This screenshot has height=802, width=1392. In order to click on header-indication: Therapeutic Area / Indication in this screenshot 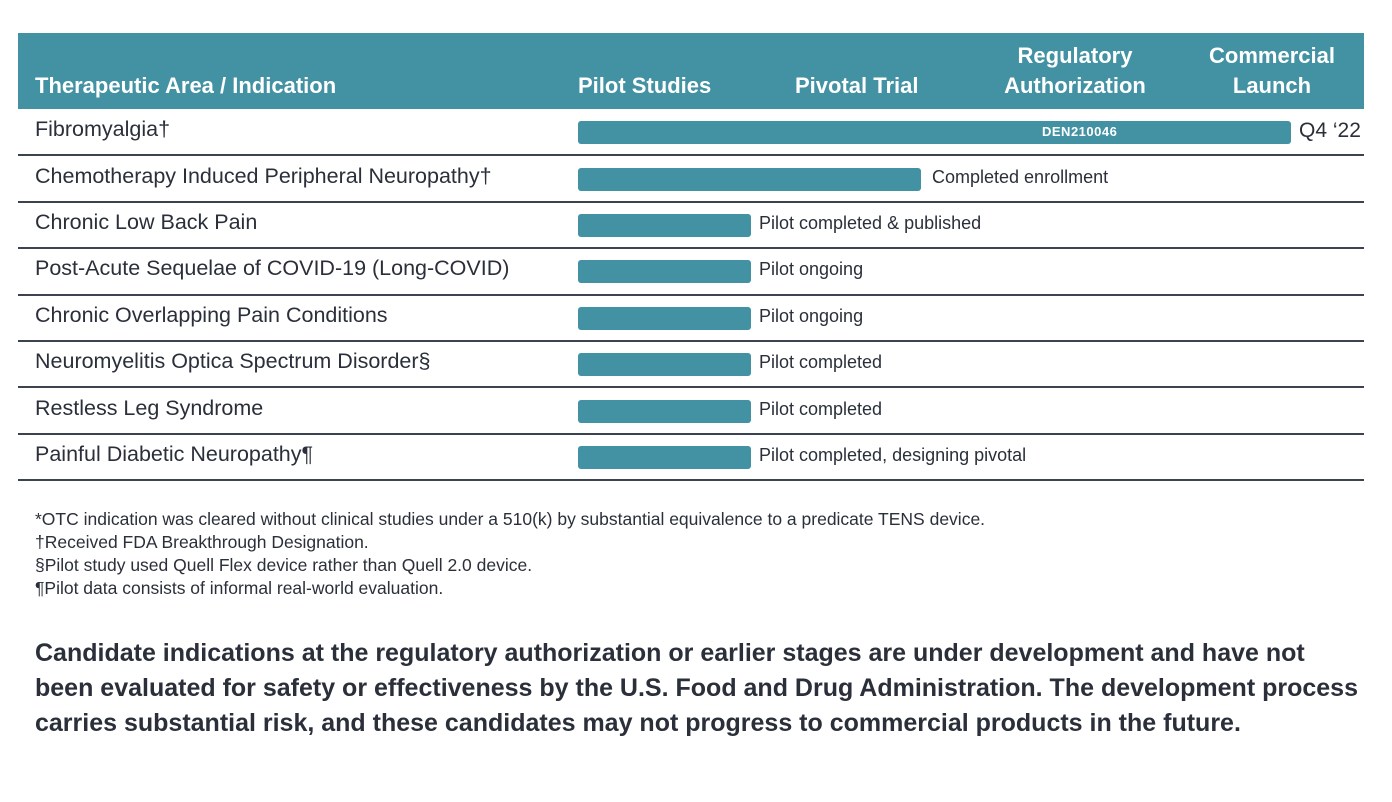, I will do `click(186, 85)`.